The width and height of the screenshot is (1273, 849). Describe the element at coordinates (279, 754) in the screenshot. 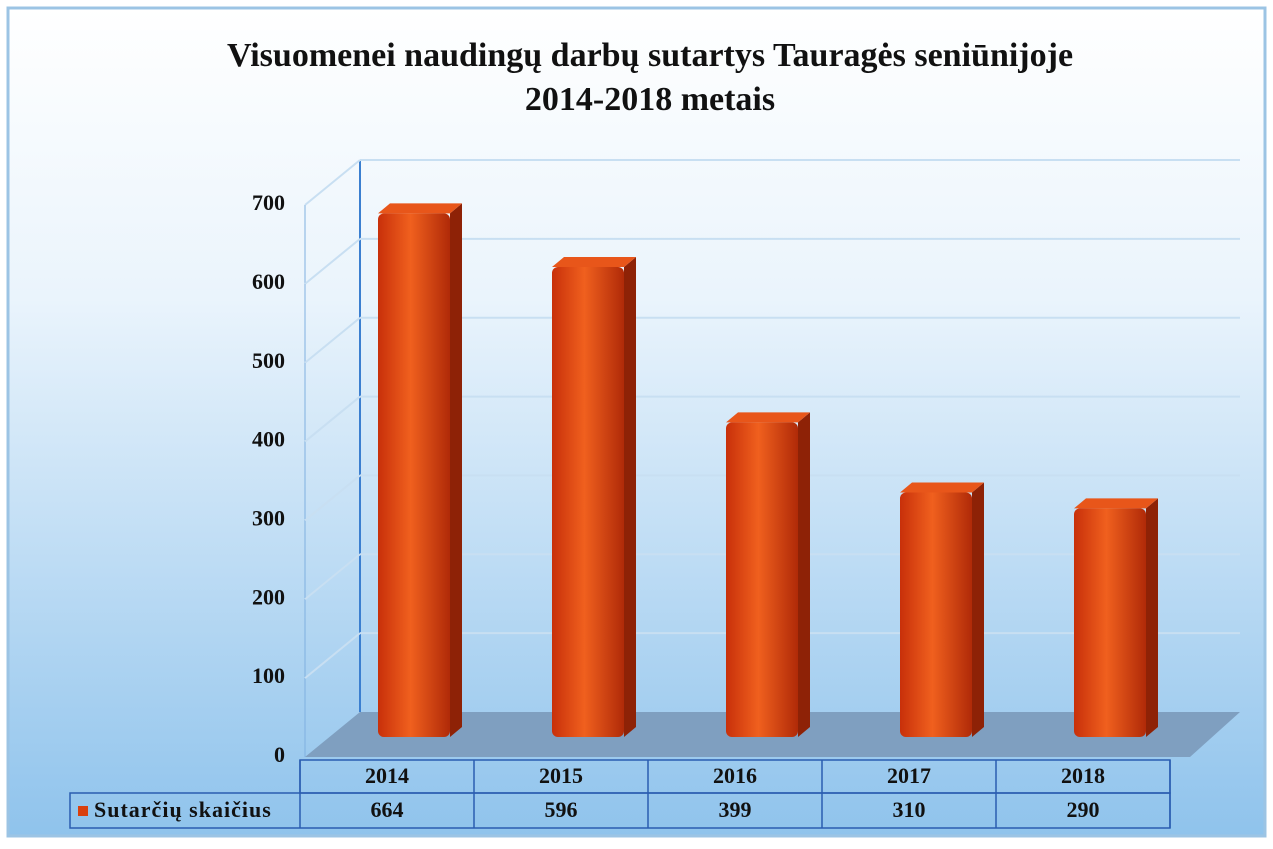

I see `y-tick-label: 0` at that location.